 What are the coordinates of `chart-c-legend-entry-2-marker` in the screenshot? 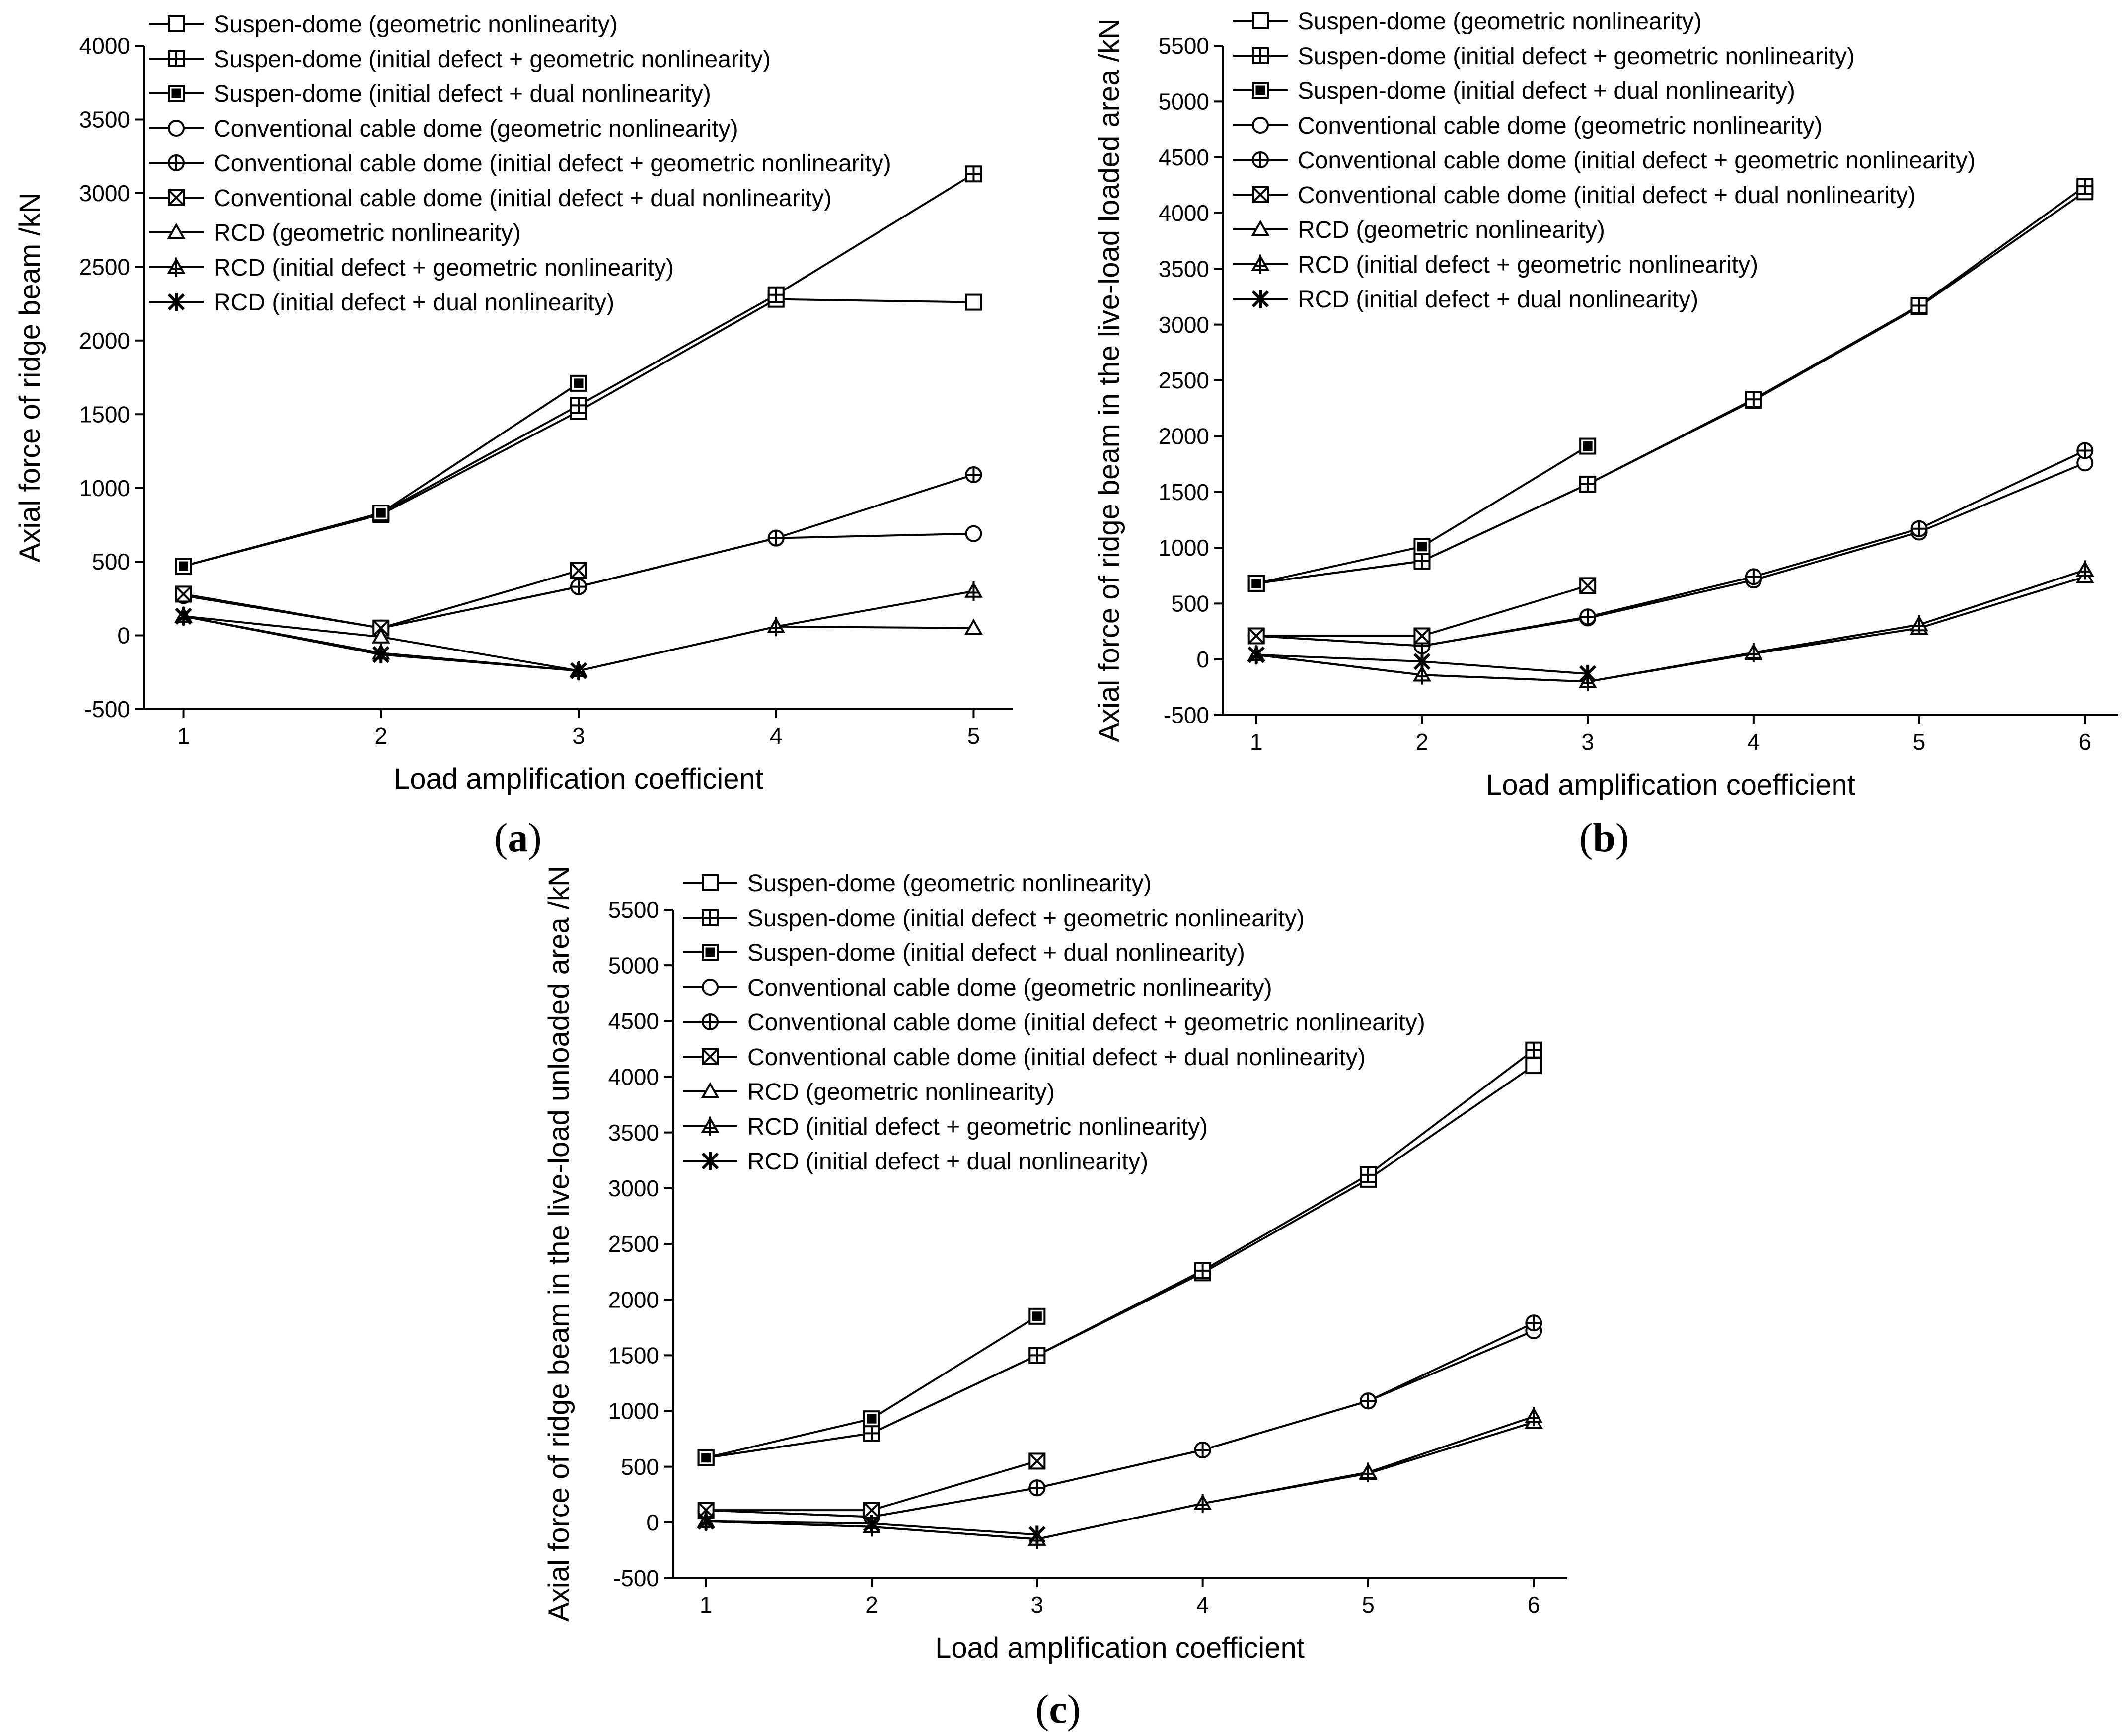 It's located at (711, 952).